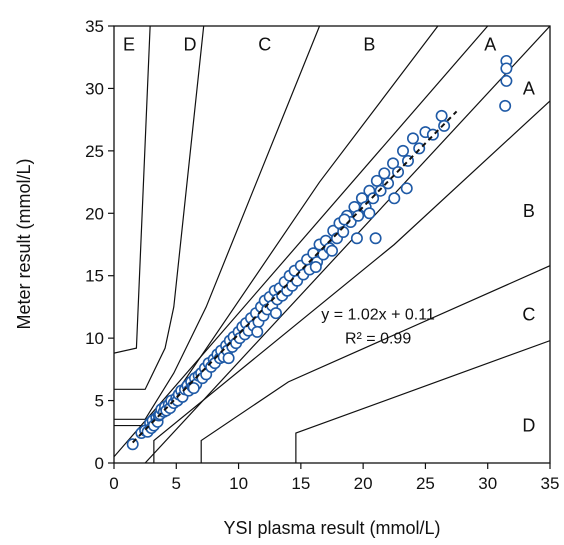  Describe the element at coordinates (487, 483) in the screenshot. I see `x-tick-label: 30` at that location.